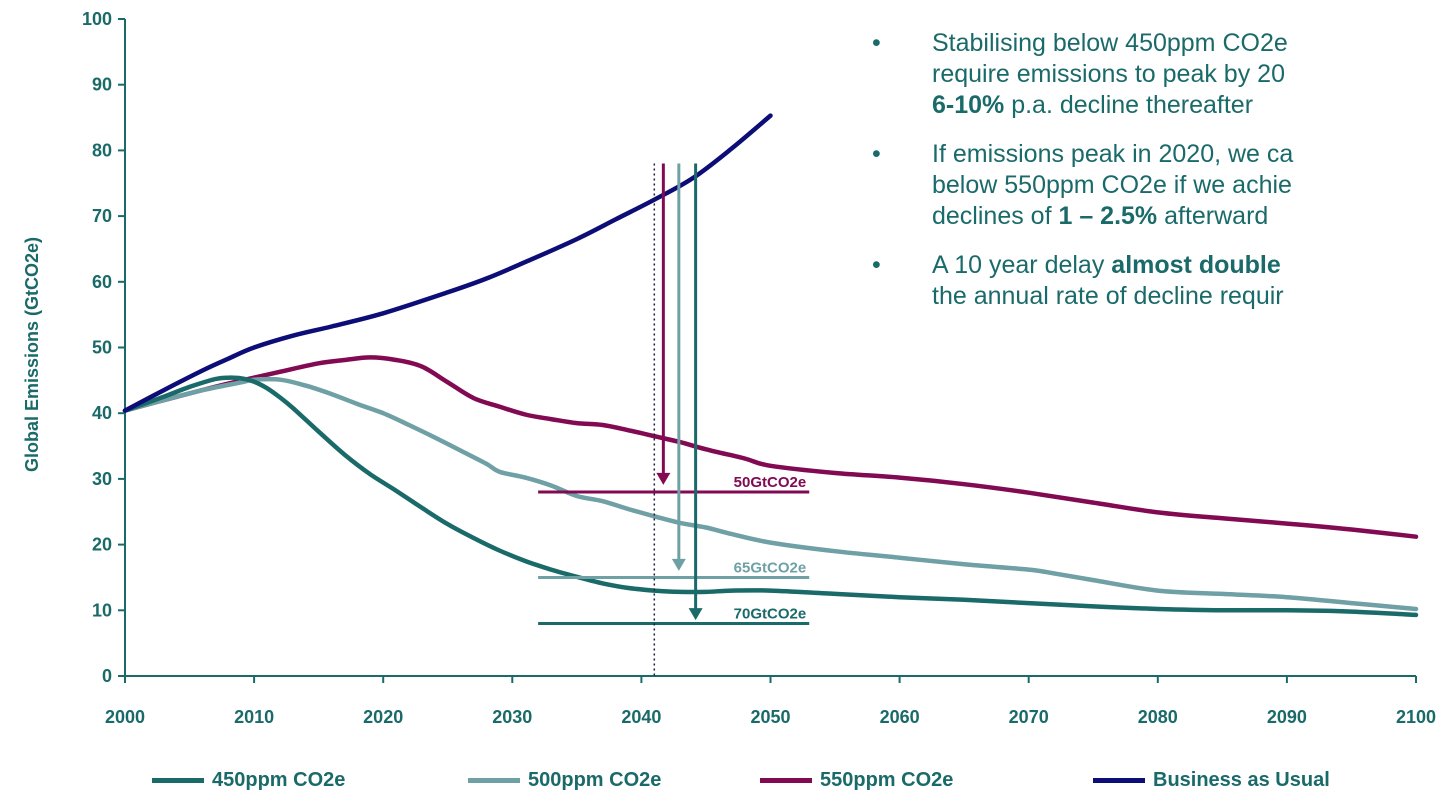  What do you see at coordinates (1241, 779) in the screenshot?
I see `legend-label: Business as Usual` at bounding box center [1241, 779].